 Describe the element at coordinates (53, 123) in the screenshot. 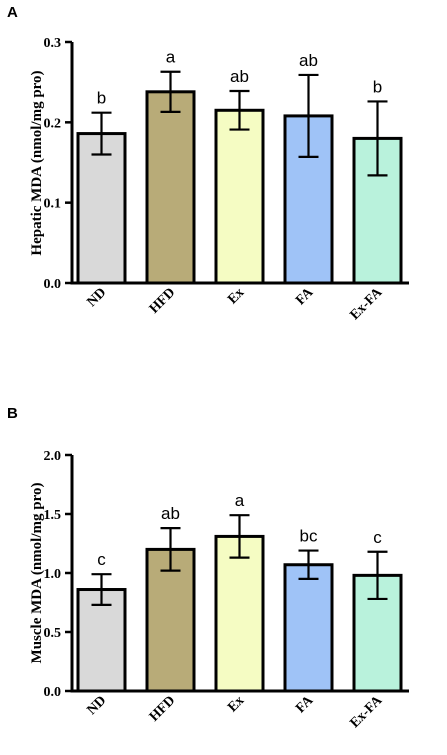

I see `y-tick-label: 0.2` at that location.